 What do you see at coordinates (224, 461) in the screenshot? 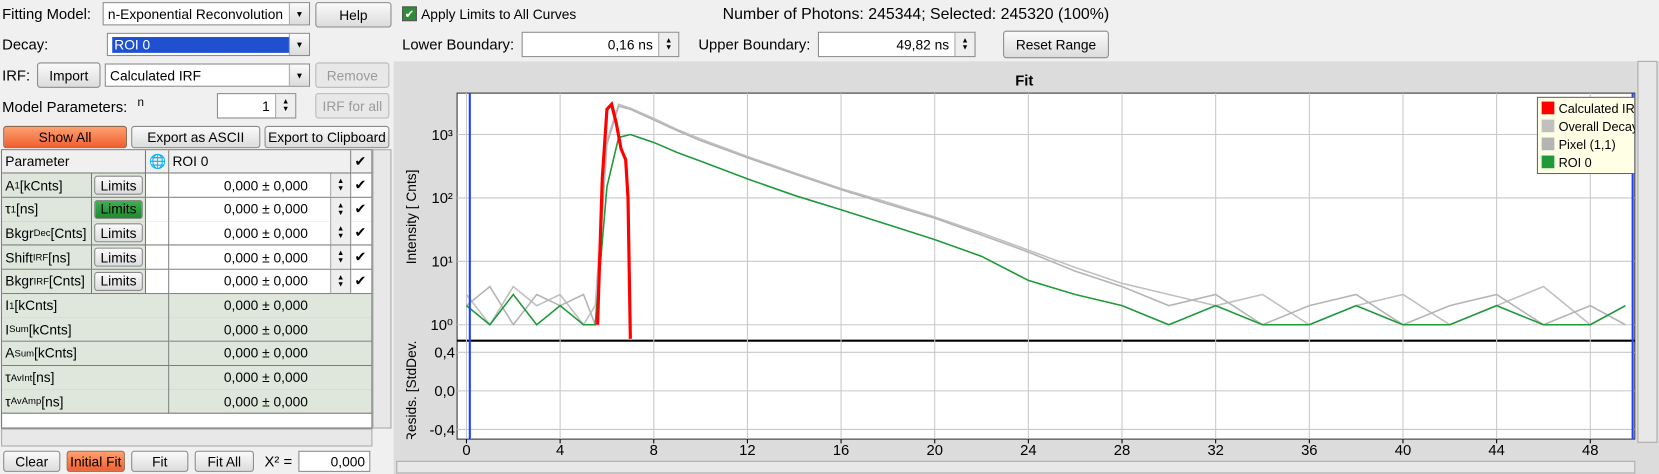
I see `fit-all: Fit All` at bounding box center [224, 461].